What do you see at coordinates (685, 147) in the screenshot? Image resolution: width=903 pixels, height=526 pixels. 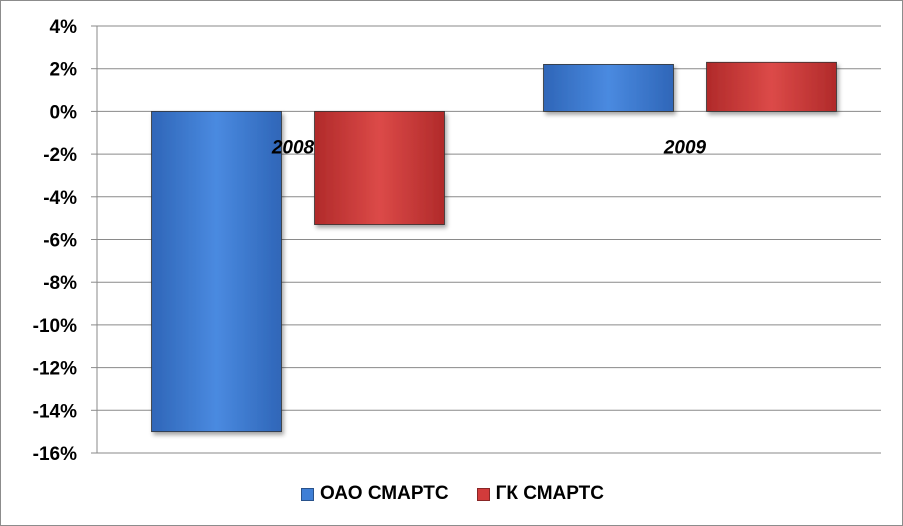 I see `category-label: 2009` at bounding box center [685, 147].